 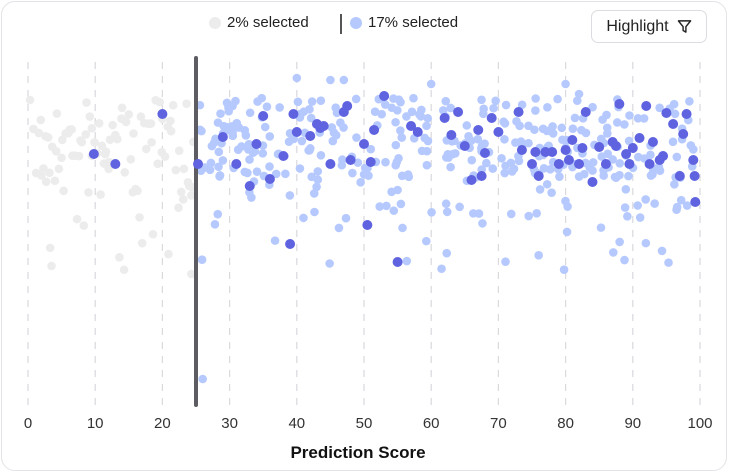 I want to click on legend-item-selected: 17% selected, so click(x=404, y=22).